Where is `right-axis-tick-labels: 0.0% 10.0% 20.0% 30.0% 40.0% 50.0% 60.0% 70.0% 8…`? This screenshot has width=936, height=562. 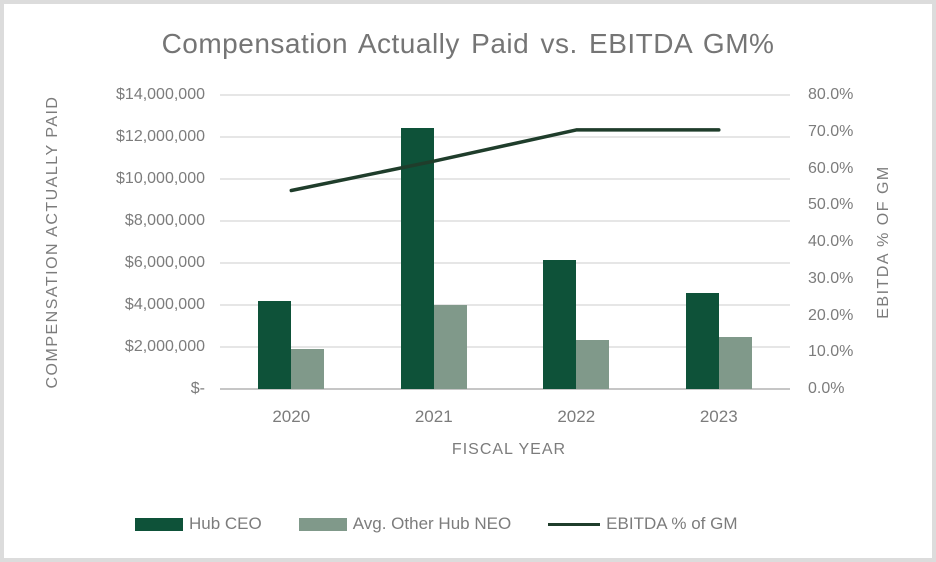 right-axis-tick-labels: 0.0% 10.0% 20.0% 30.0% 40.0% 50.0% 60.0% 70.0% 8… is located at coordinates (853, 241).